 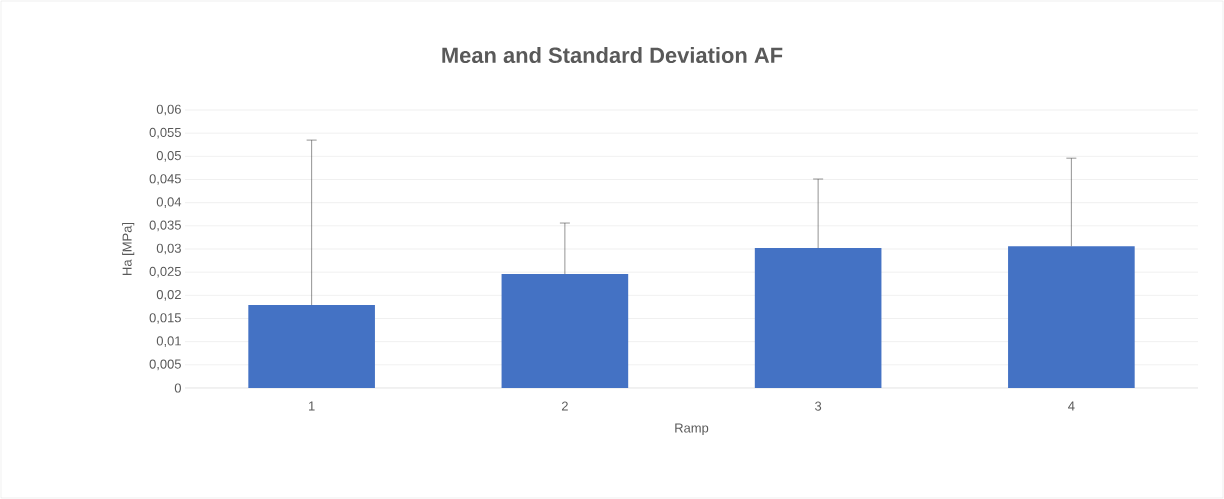 I want to click on y-tick-label: 0,045, so click(x=165, y=179).